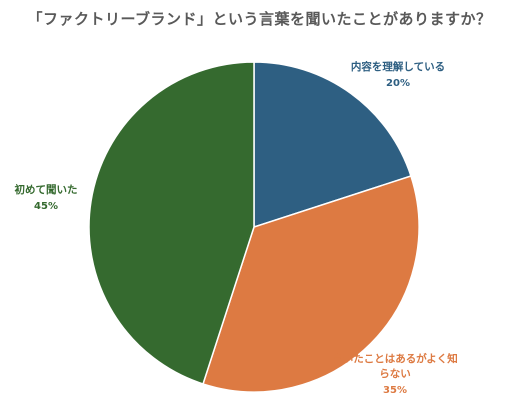  What do you see at coordinates (395, 390) in the screenshot?
I see `slice-value-label: 35%` at bounding box center [395, 390].